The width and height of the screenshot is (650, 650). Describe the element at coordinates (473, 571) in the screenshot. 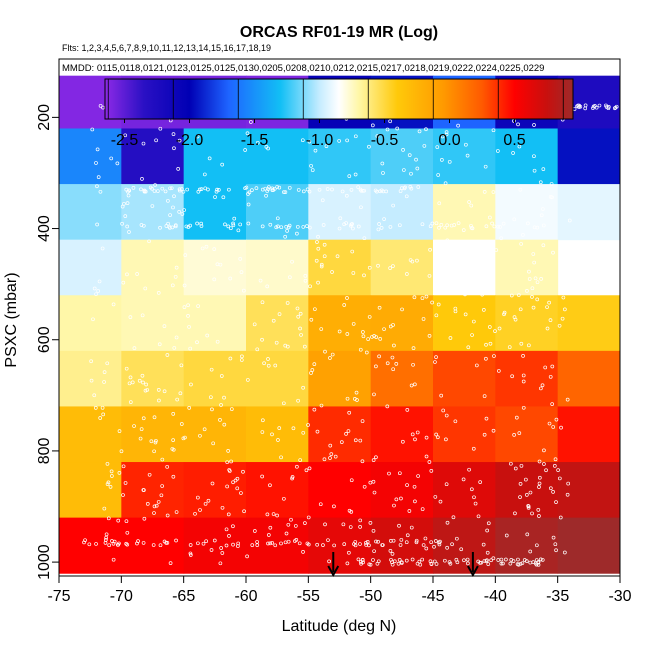

I see `arrow-head` at that location.